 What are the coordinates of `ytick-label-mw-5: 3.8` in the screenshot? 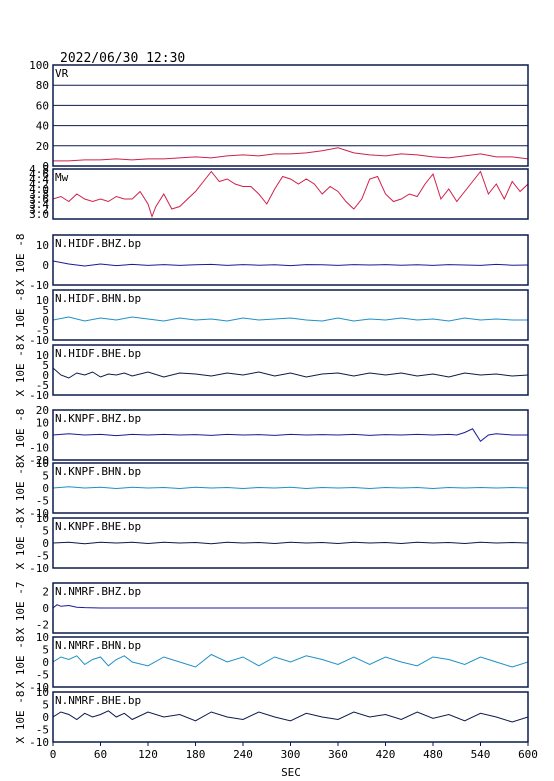 It's located at (39, 194).